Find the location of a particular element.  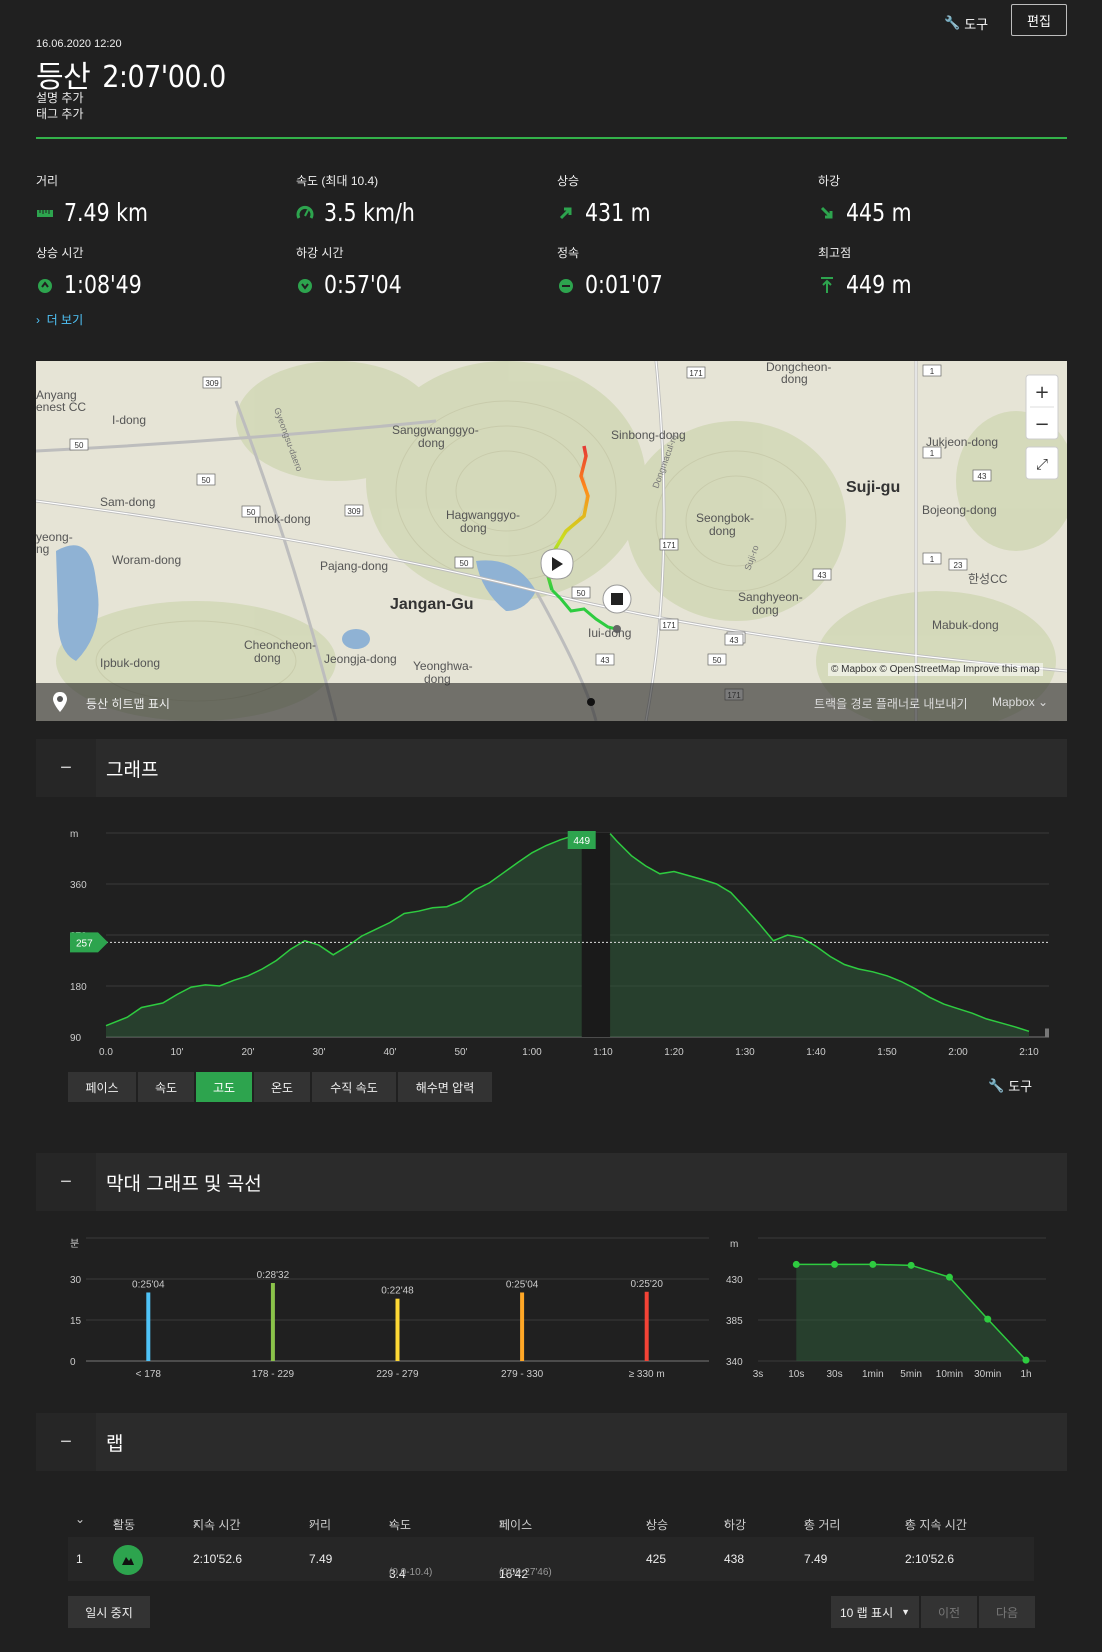

prev-page-button: 이전 is located at coordinates (949, 1612).